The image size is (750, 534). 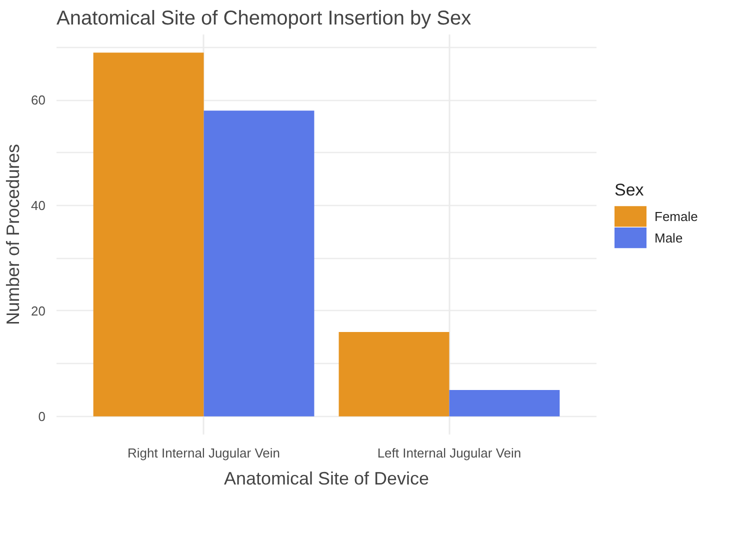 I want to click on chart-title: Anatomical Site of Chemoport Insertion by Sex, so click(x=264, y=19).